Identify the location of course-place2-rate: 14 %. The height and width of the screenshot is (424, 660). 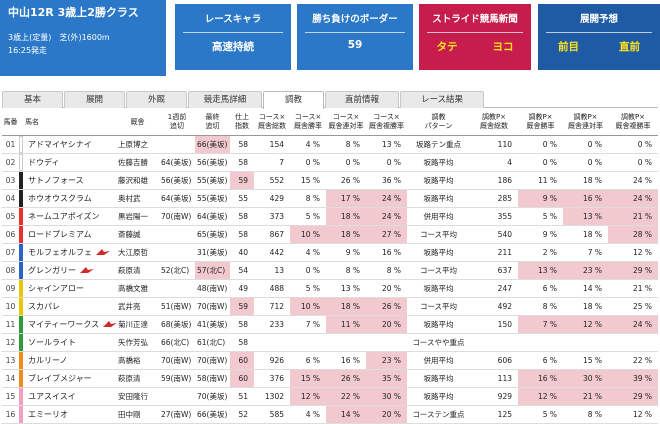
(346, 414).